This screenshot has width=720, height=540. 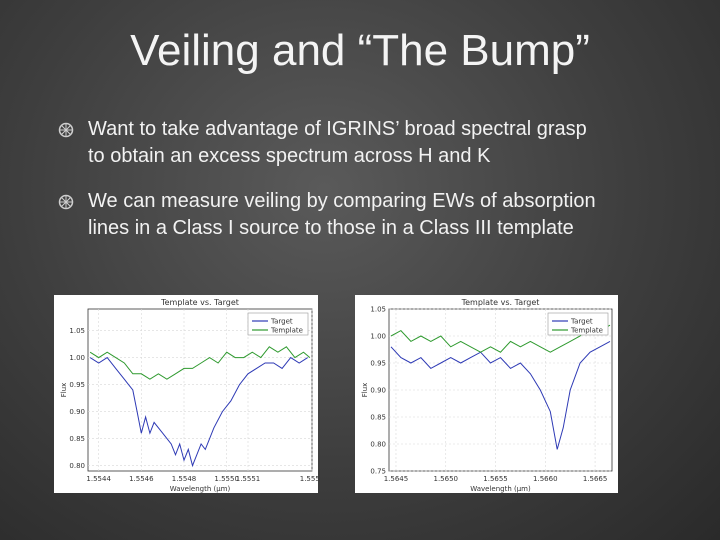 I want to click on x-tick-label: 1.5665, so click(x=595, y=479).